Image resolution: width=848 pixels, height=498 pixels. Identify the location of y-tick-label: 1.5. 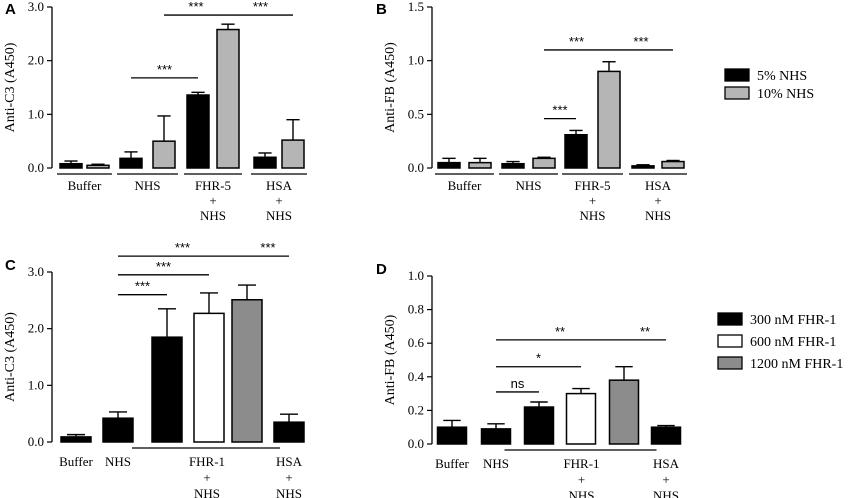
(416, 7).